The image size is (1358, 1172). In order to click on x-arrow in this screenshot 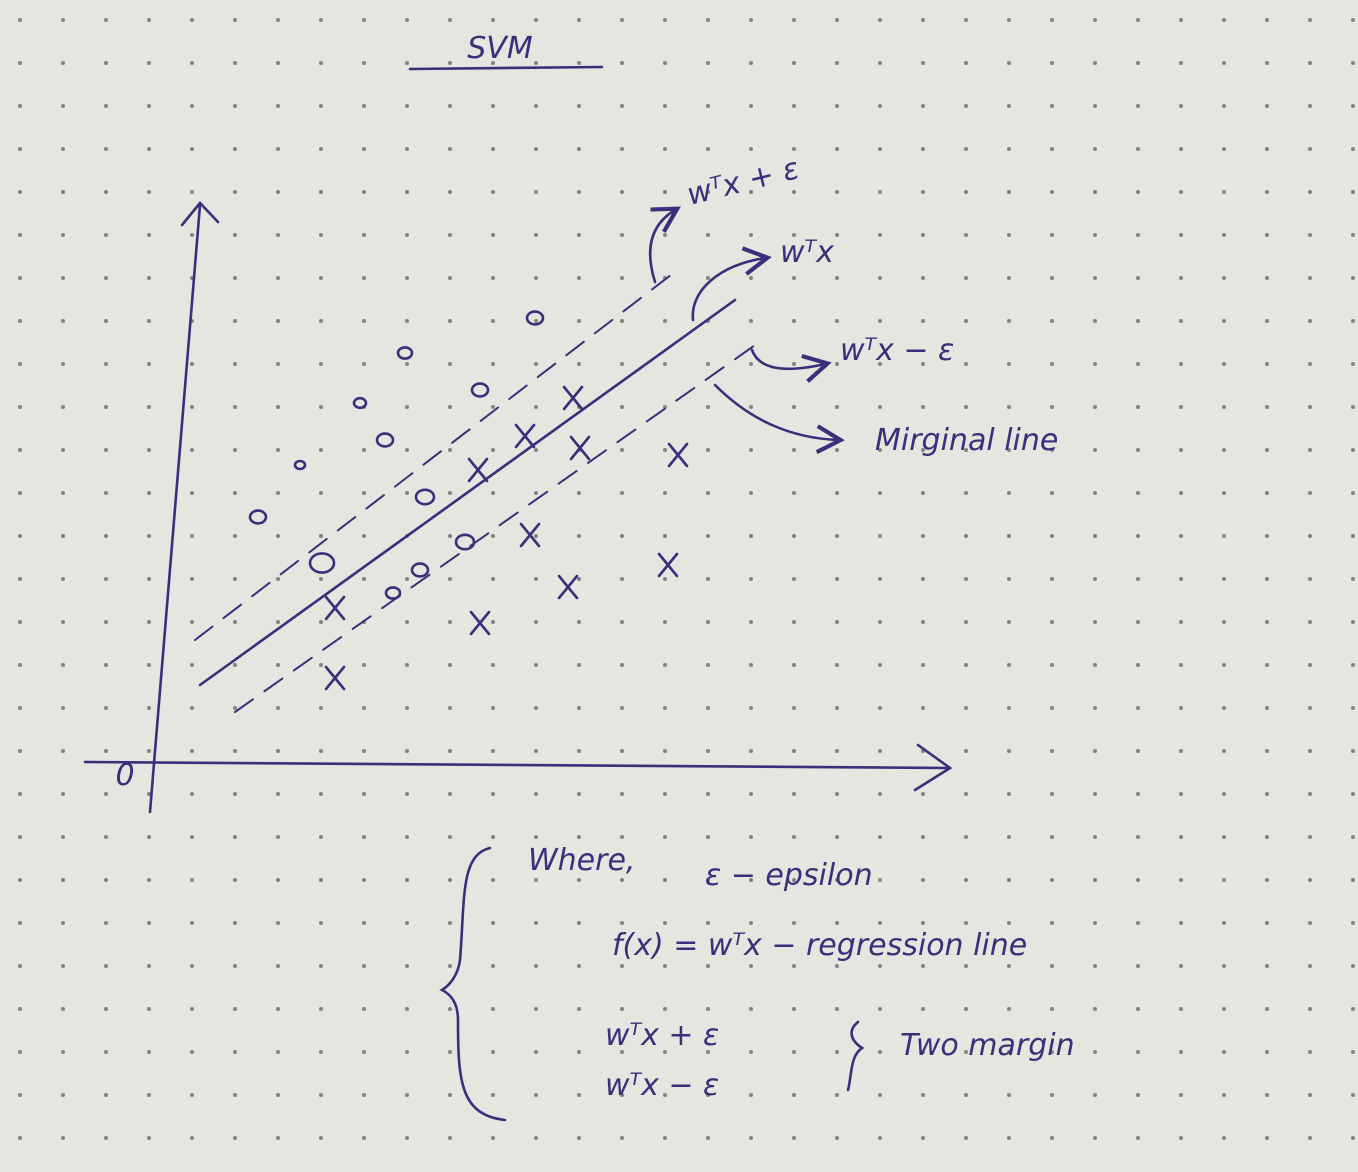, I will do `click(933, 767)`.